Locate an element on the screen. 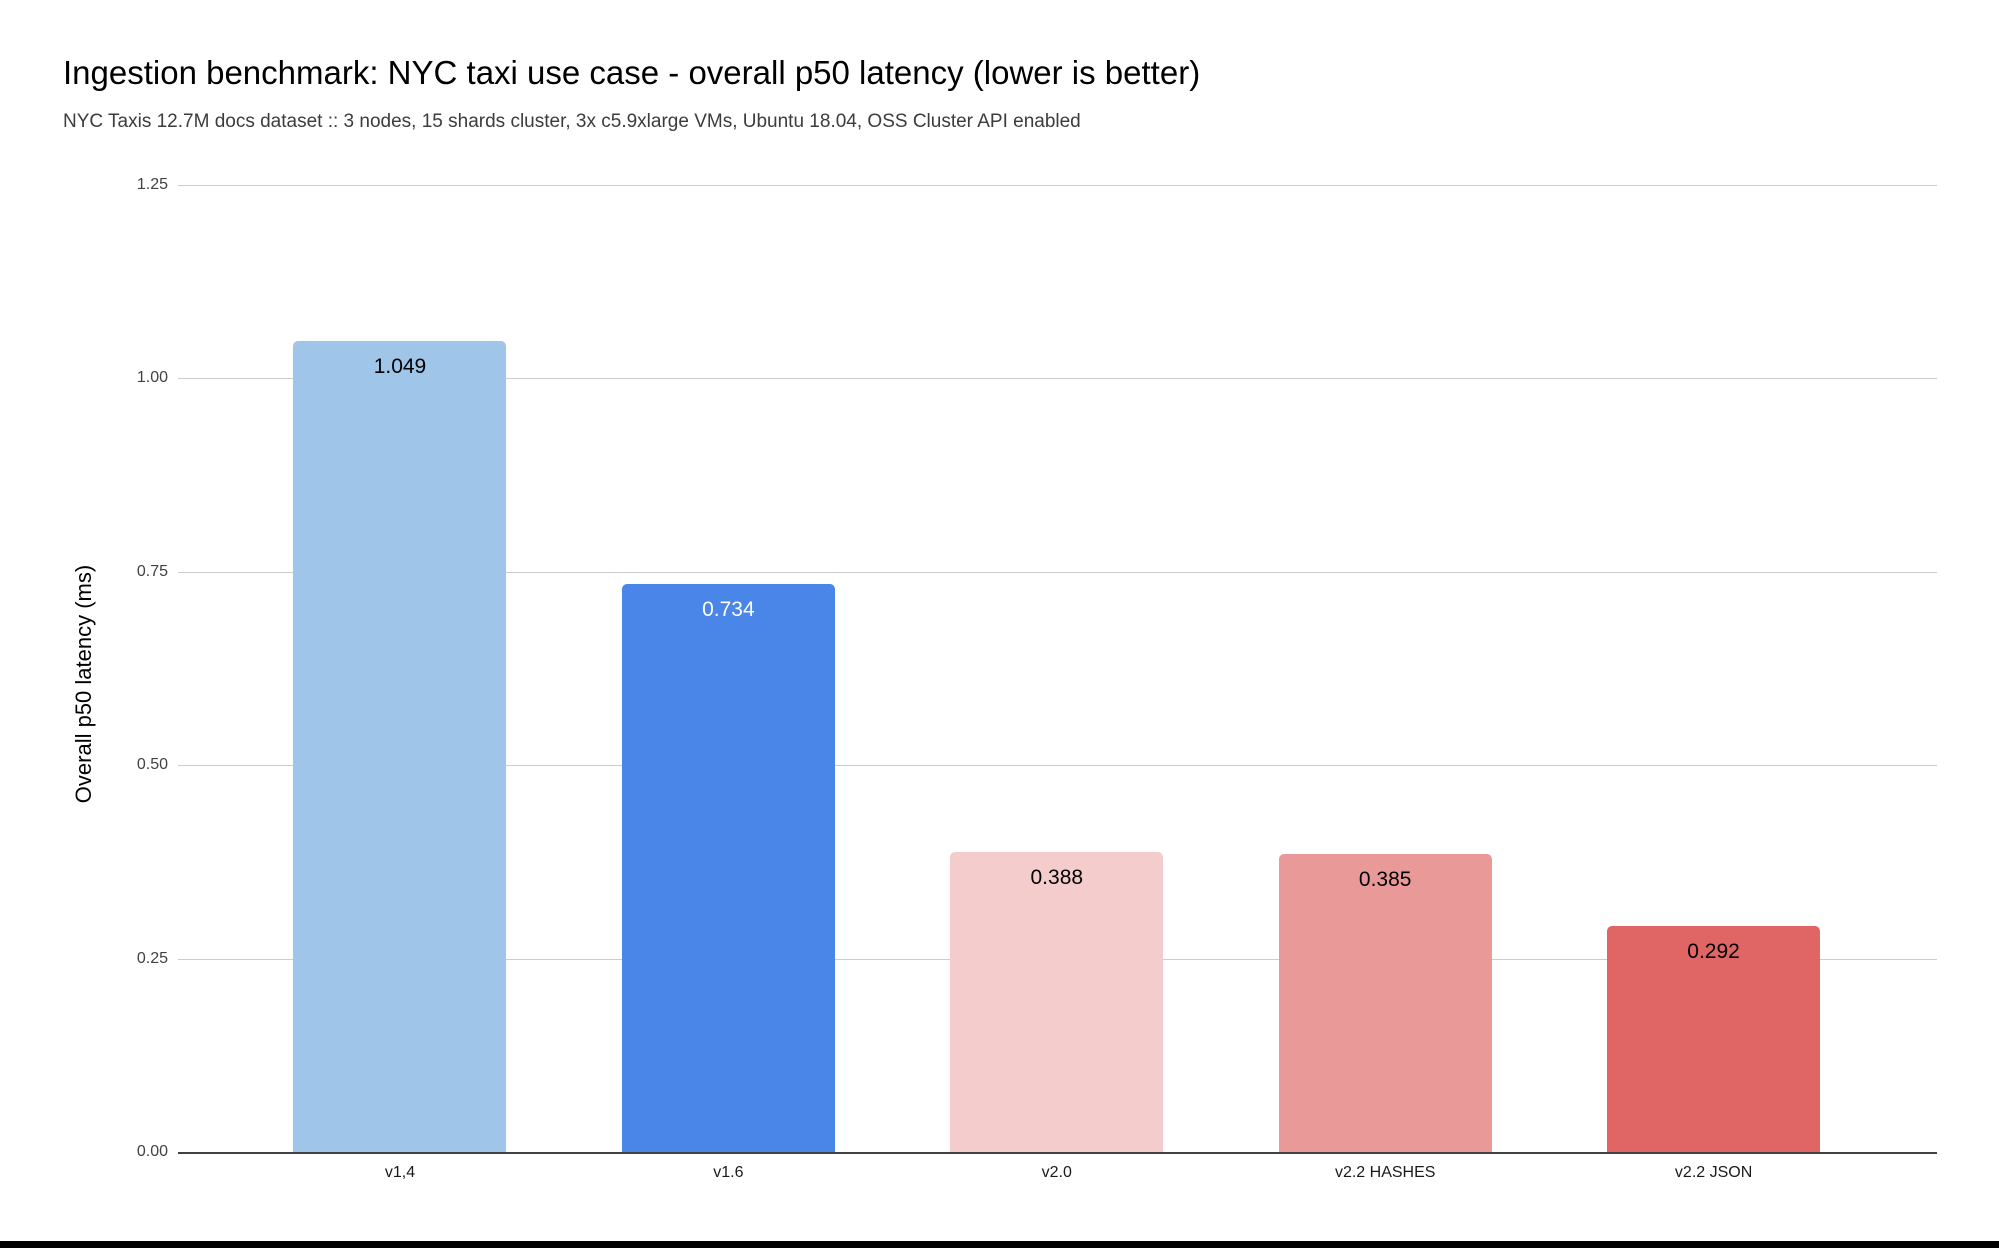  y-tick-label-0.50: 0.50 is located at coordinates (152, 765).